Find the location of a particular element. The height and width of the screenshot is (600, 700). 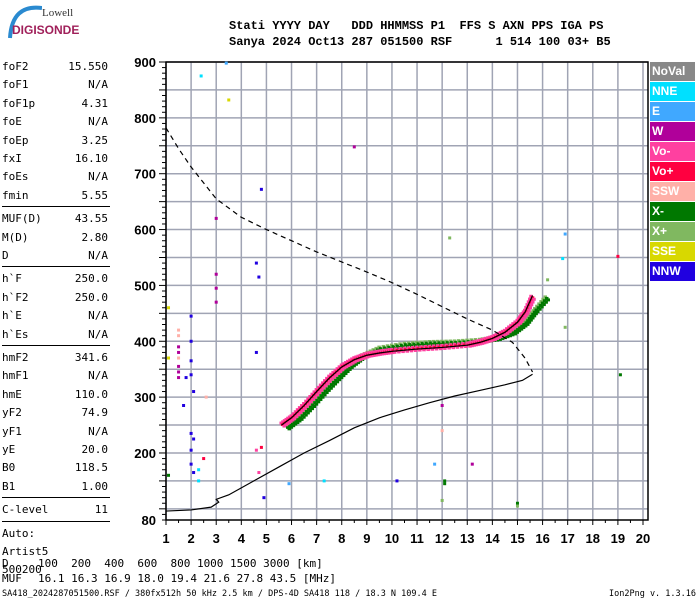

param-md: M(D) 2.80 is located at coordinates (55, 238).